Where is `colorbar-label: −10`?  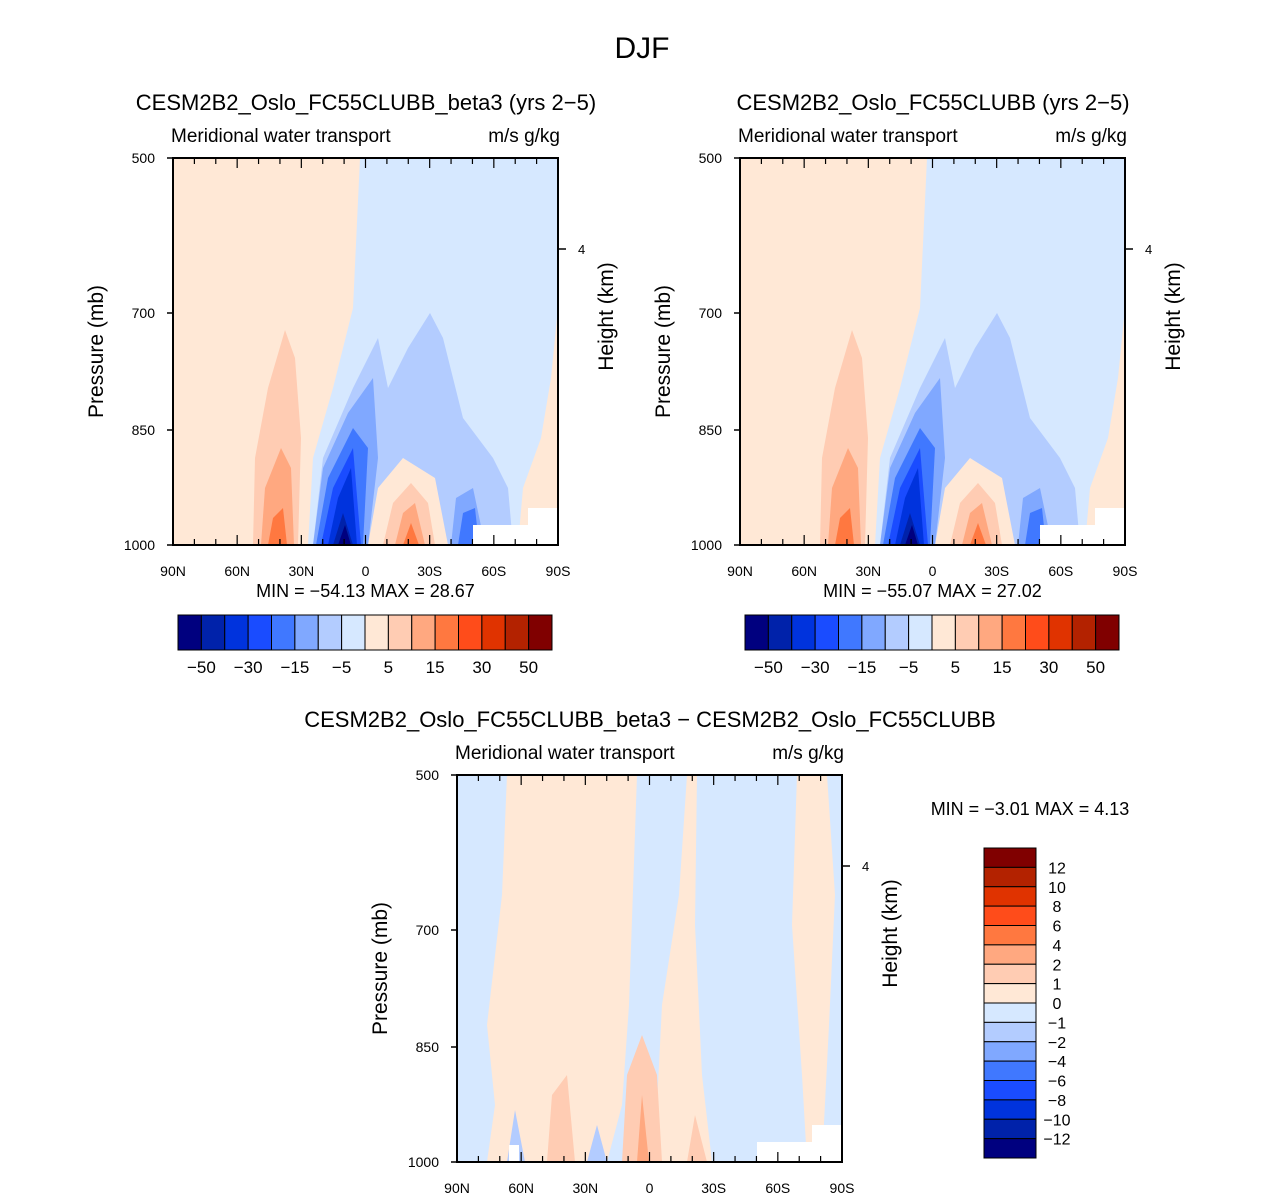 colorbar-label: −10 is located at coordinates (1056, 1120).